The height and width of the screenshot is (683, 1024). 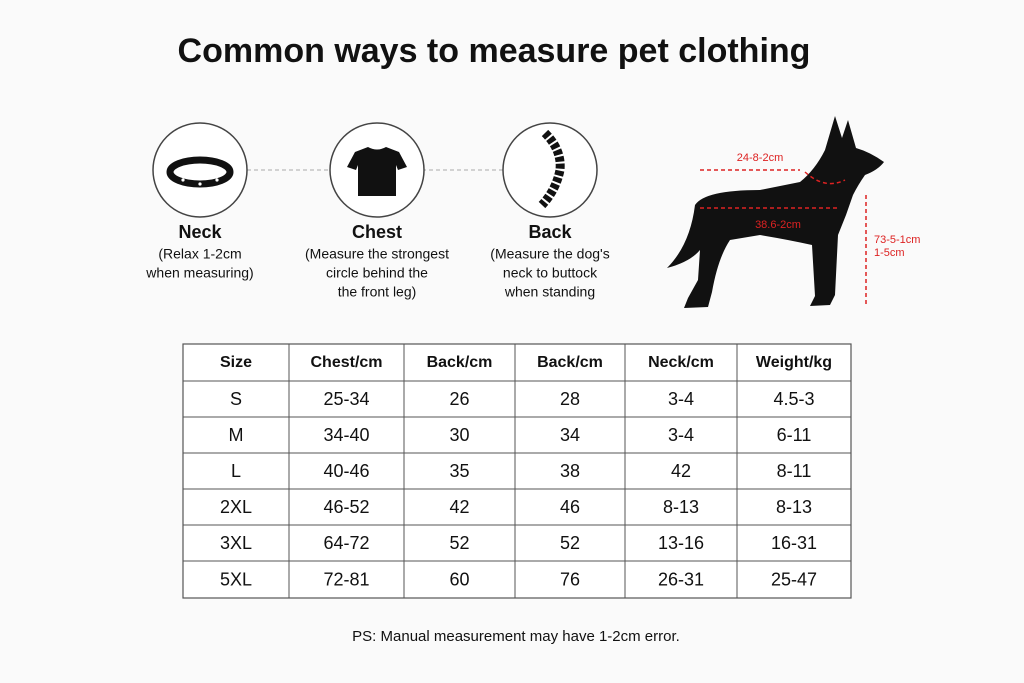 I want to click on height-measure-label: 73-5-1cm, so click(x=897, y=240).